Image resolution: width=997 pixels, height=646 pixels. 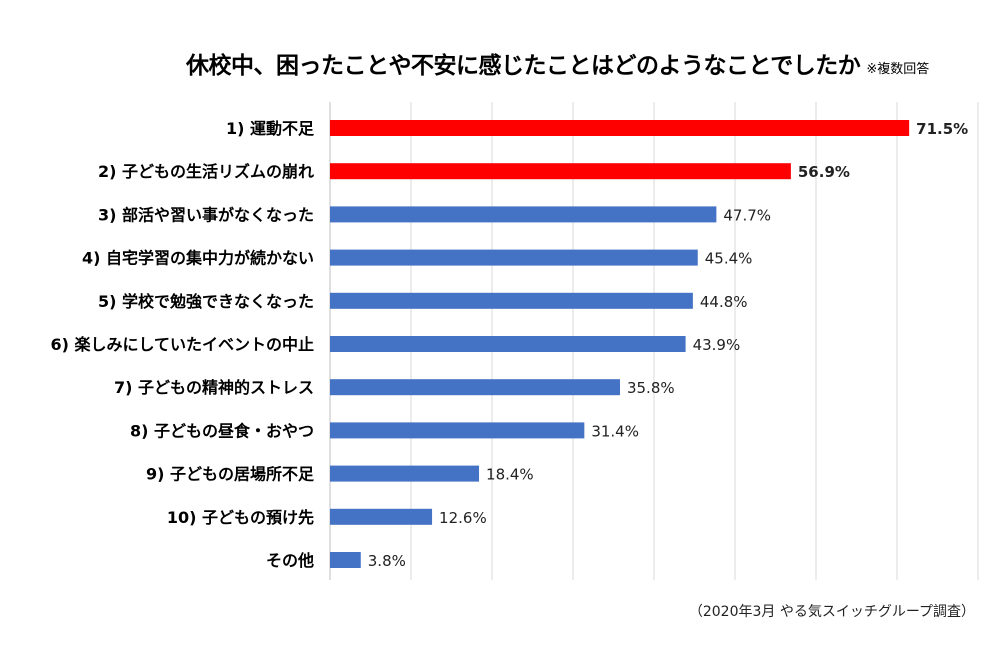 I want to click on category-label: 1) 運動不足, so click(x=270, y=128).